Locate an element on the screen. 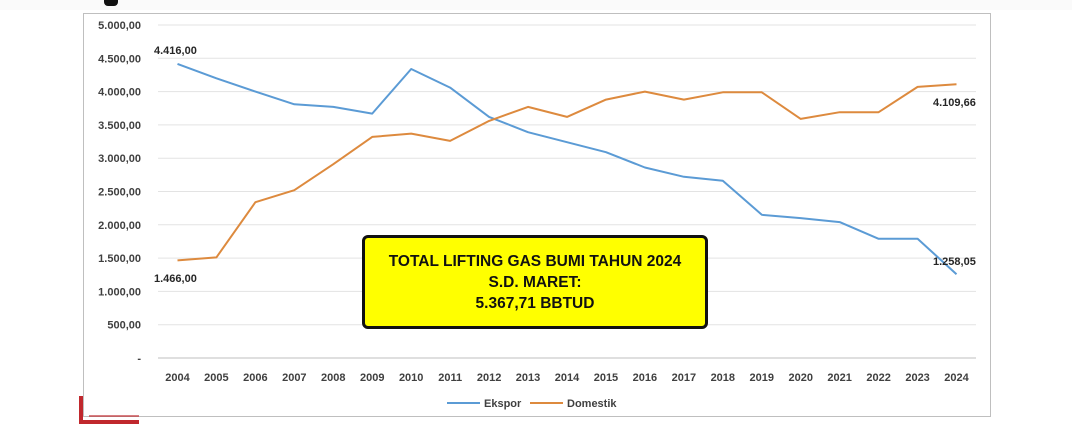  x-tick-label: 2007 is located at coordinates (294, 378).